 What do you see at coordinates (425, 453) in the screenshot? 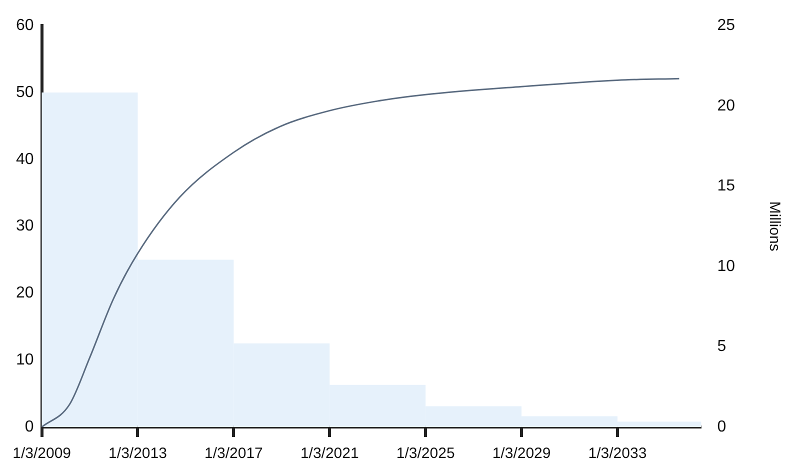
I see `x-tick-label: 1/3/2025` at bounding box center [425, 453].